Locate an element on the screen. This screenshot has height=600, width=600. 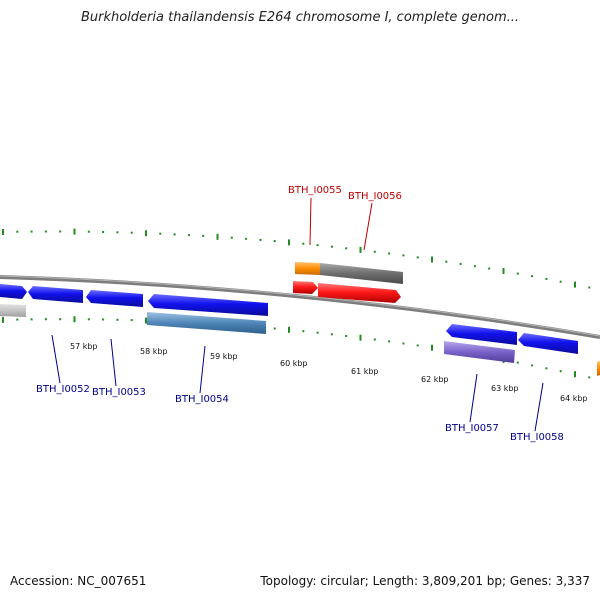
orange-feature is located at coordinates (307, 268).